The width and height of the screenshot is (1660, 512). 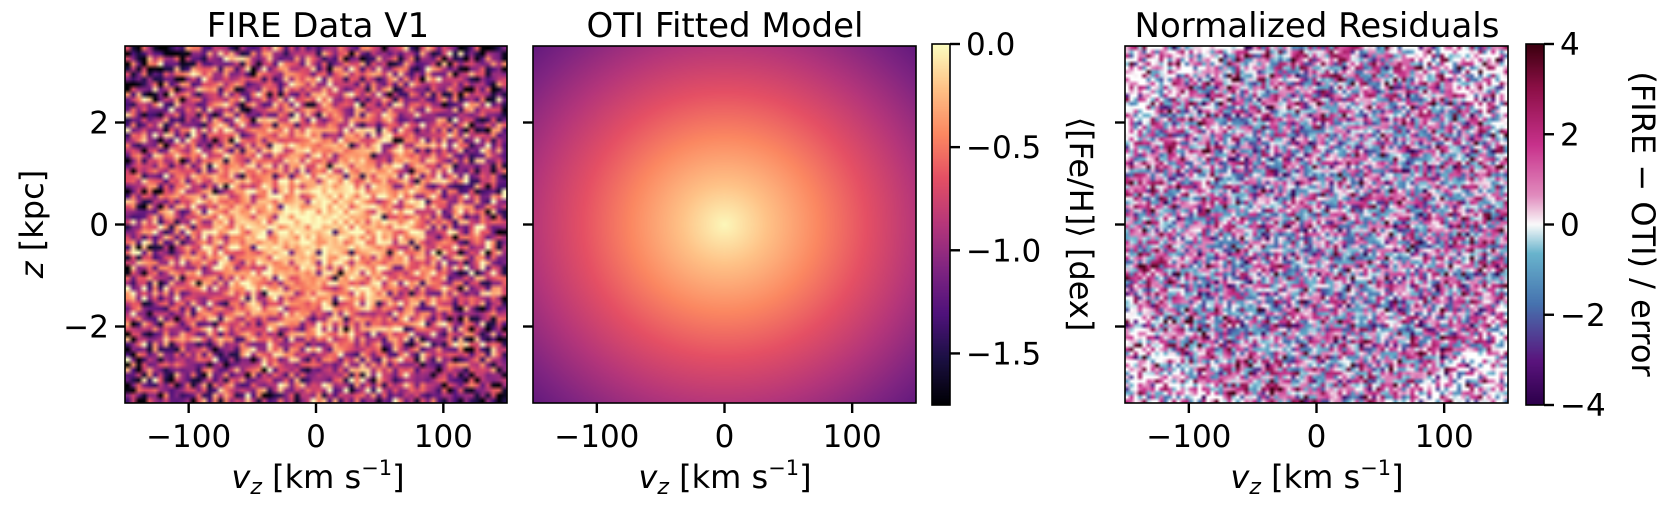 I want to click on x-axis-label-residuals: vz [km s−1], so click(x=1316, y=478).